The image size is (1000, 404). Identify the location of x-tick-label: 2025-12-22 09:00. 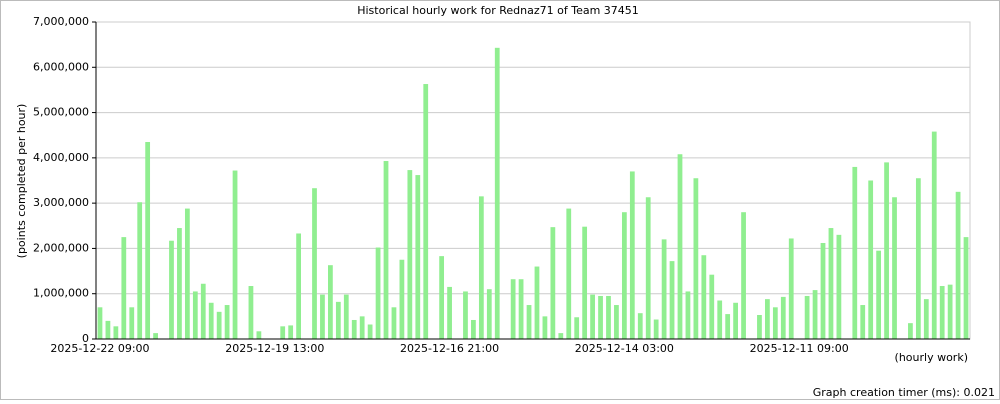
(99, 348).